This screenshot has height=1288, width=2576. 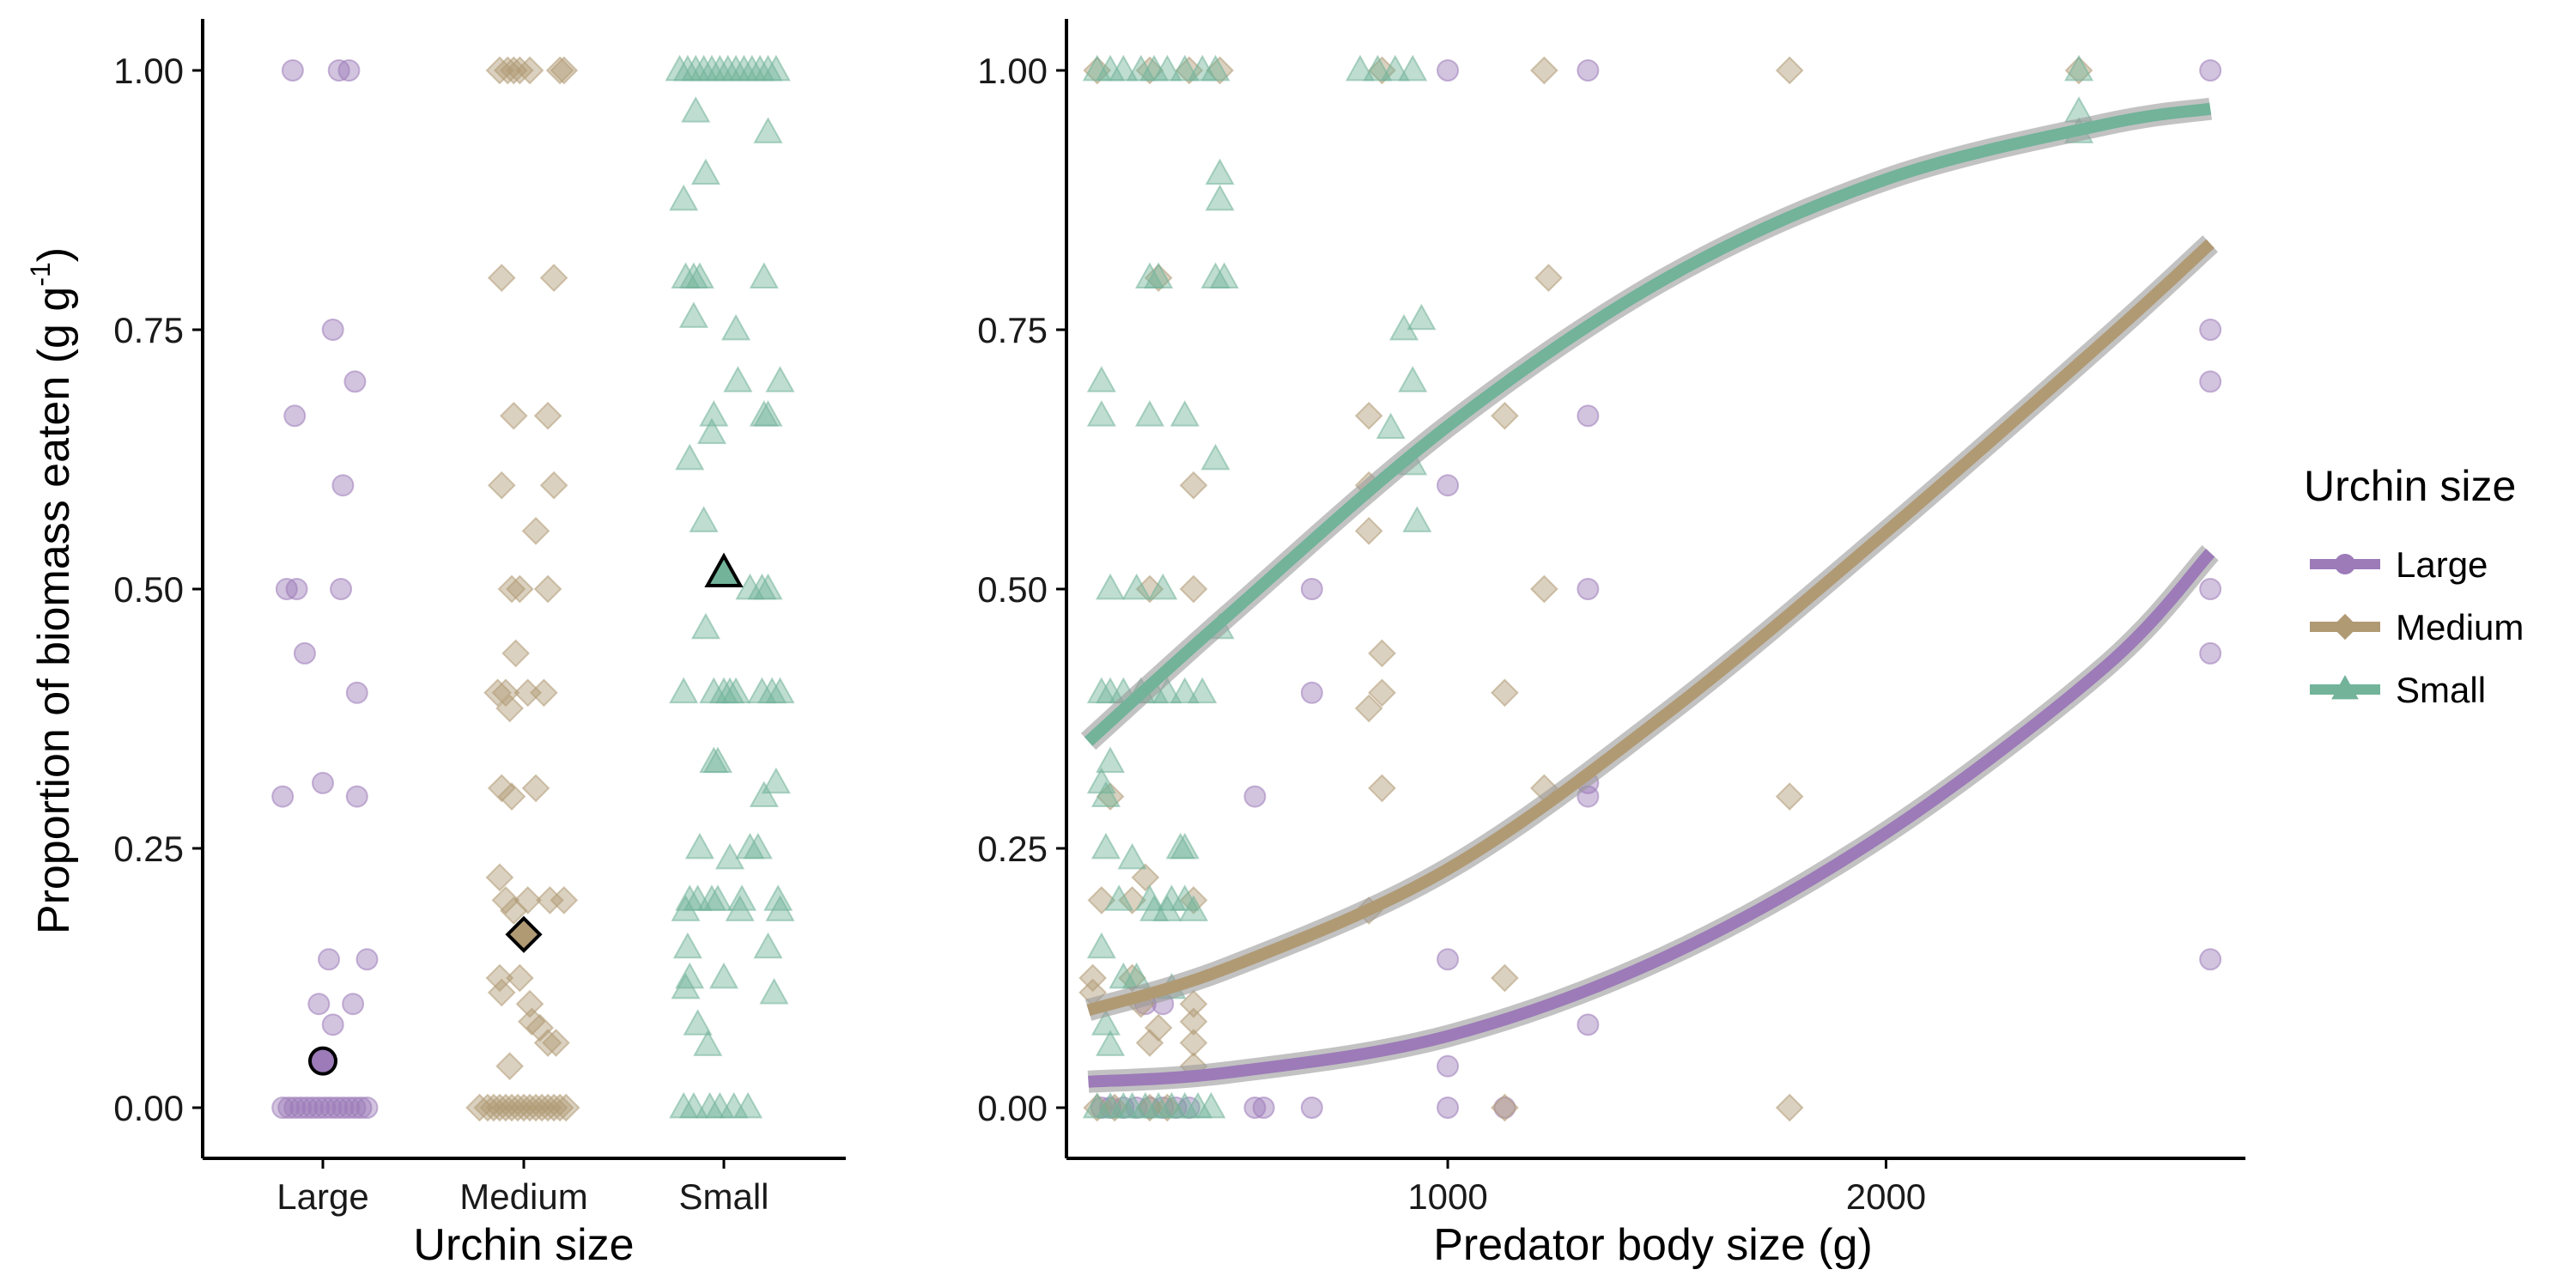 What do you see at coordinates (526, 814) in the screenshot?
I see `left-means` at bounding box center [526, 814].